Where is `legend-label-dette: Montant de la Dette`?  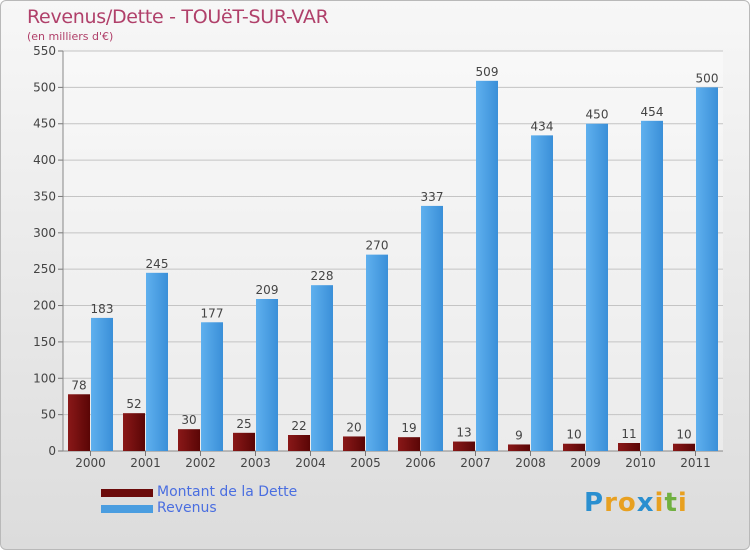 legend-label-dette: Montant de la Dette is located at coordinates (227, 492).